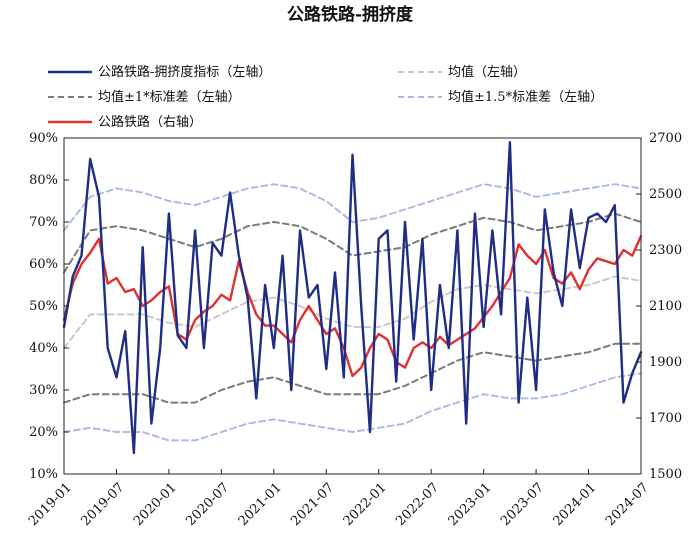 The image size is (700, 544). I want to click on x-tick-label: 2023-01, so click(470, 504).